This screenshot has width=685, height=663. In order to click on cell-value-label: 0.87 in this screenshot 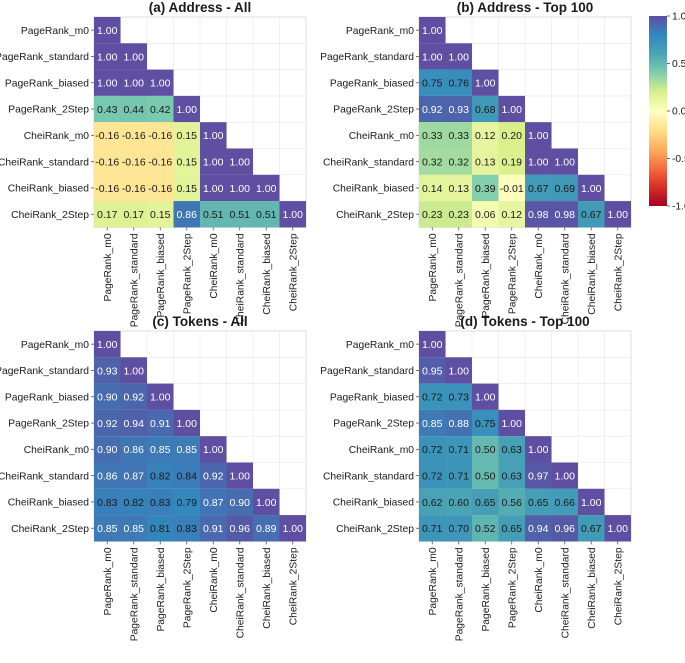, I will do `click(134, 476)`.